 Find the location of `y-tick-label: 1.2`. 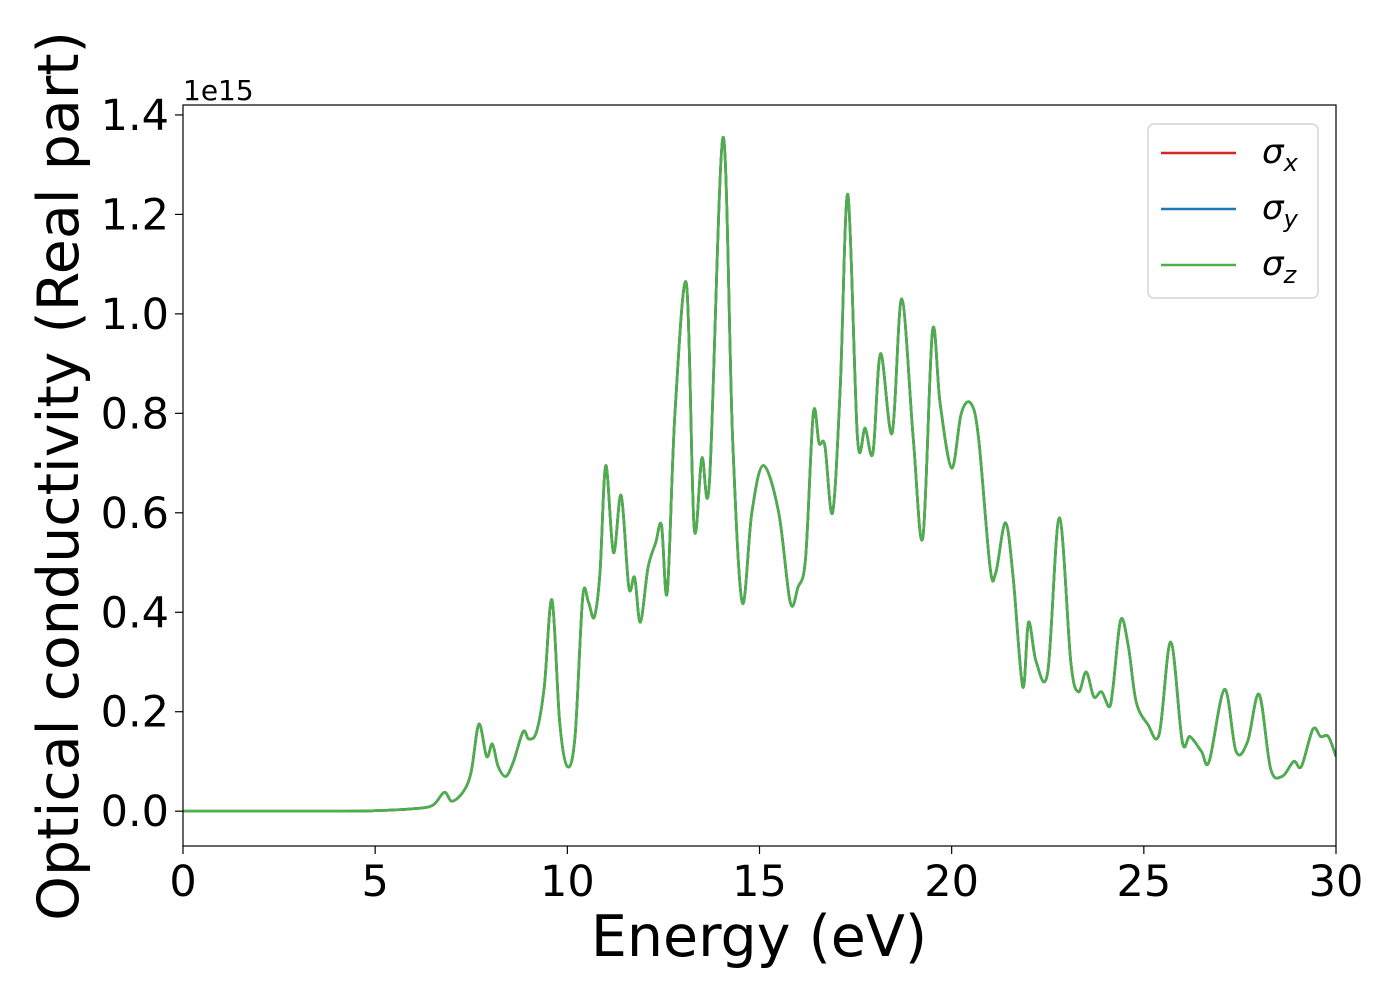

y-tick-label: 1.2 is located at coordinates (135, 215).